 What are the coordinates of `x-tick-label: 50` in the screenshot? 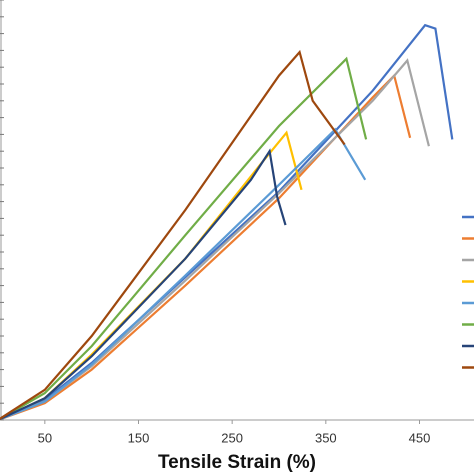 It's located at (45, 437).